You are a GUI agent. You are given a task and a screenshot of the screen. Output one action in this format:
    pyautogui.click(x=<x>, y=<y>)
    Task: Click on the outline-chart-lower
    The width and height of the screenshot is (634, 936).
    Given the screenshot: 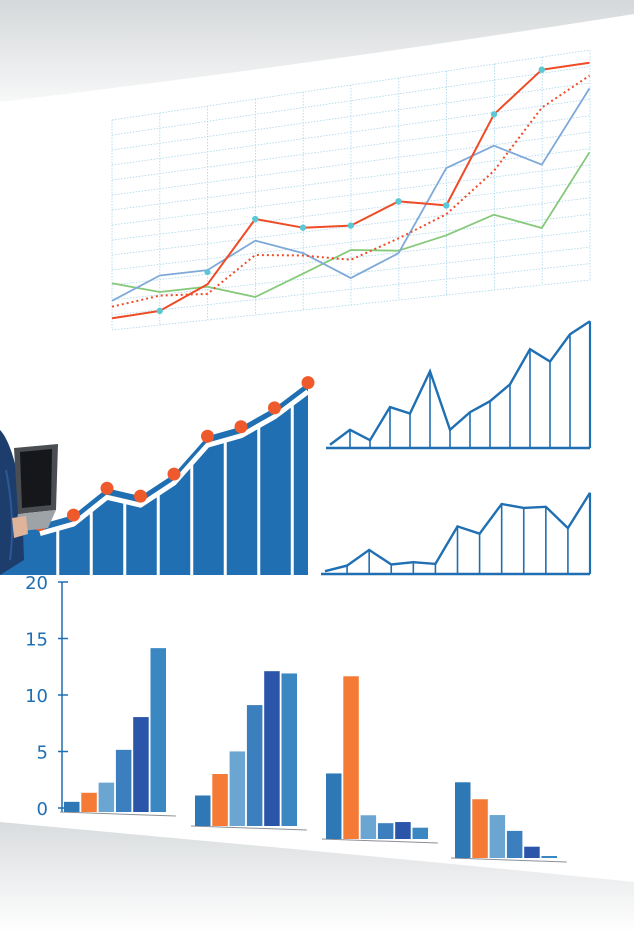 What is the action you would take?
    pyautogui.click(x=456, y=534)
    